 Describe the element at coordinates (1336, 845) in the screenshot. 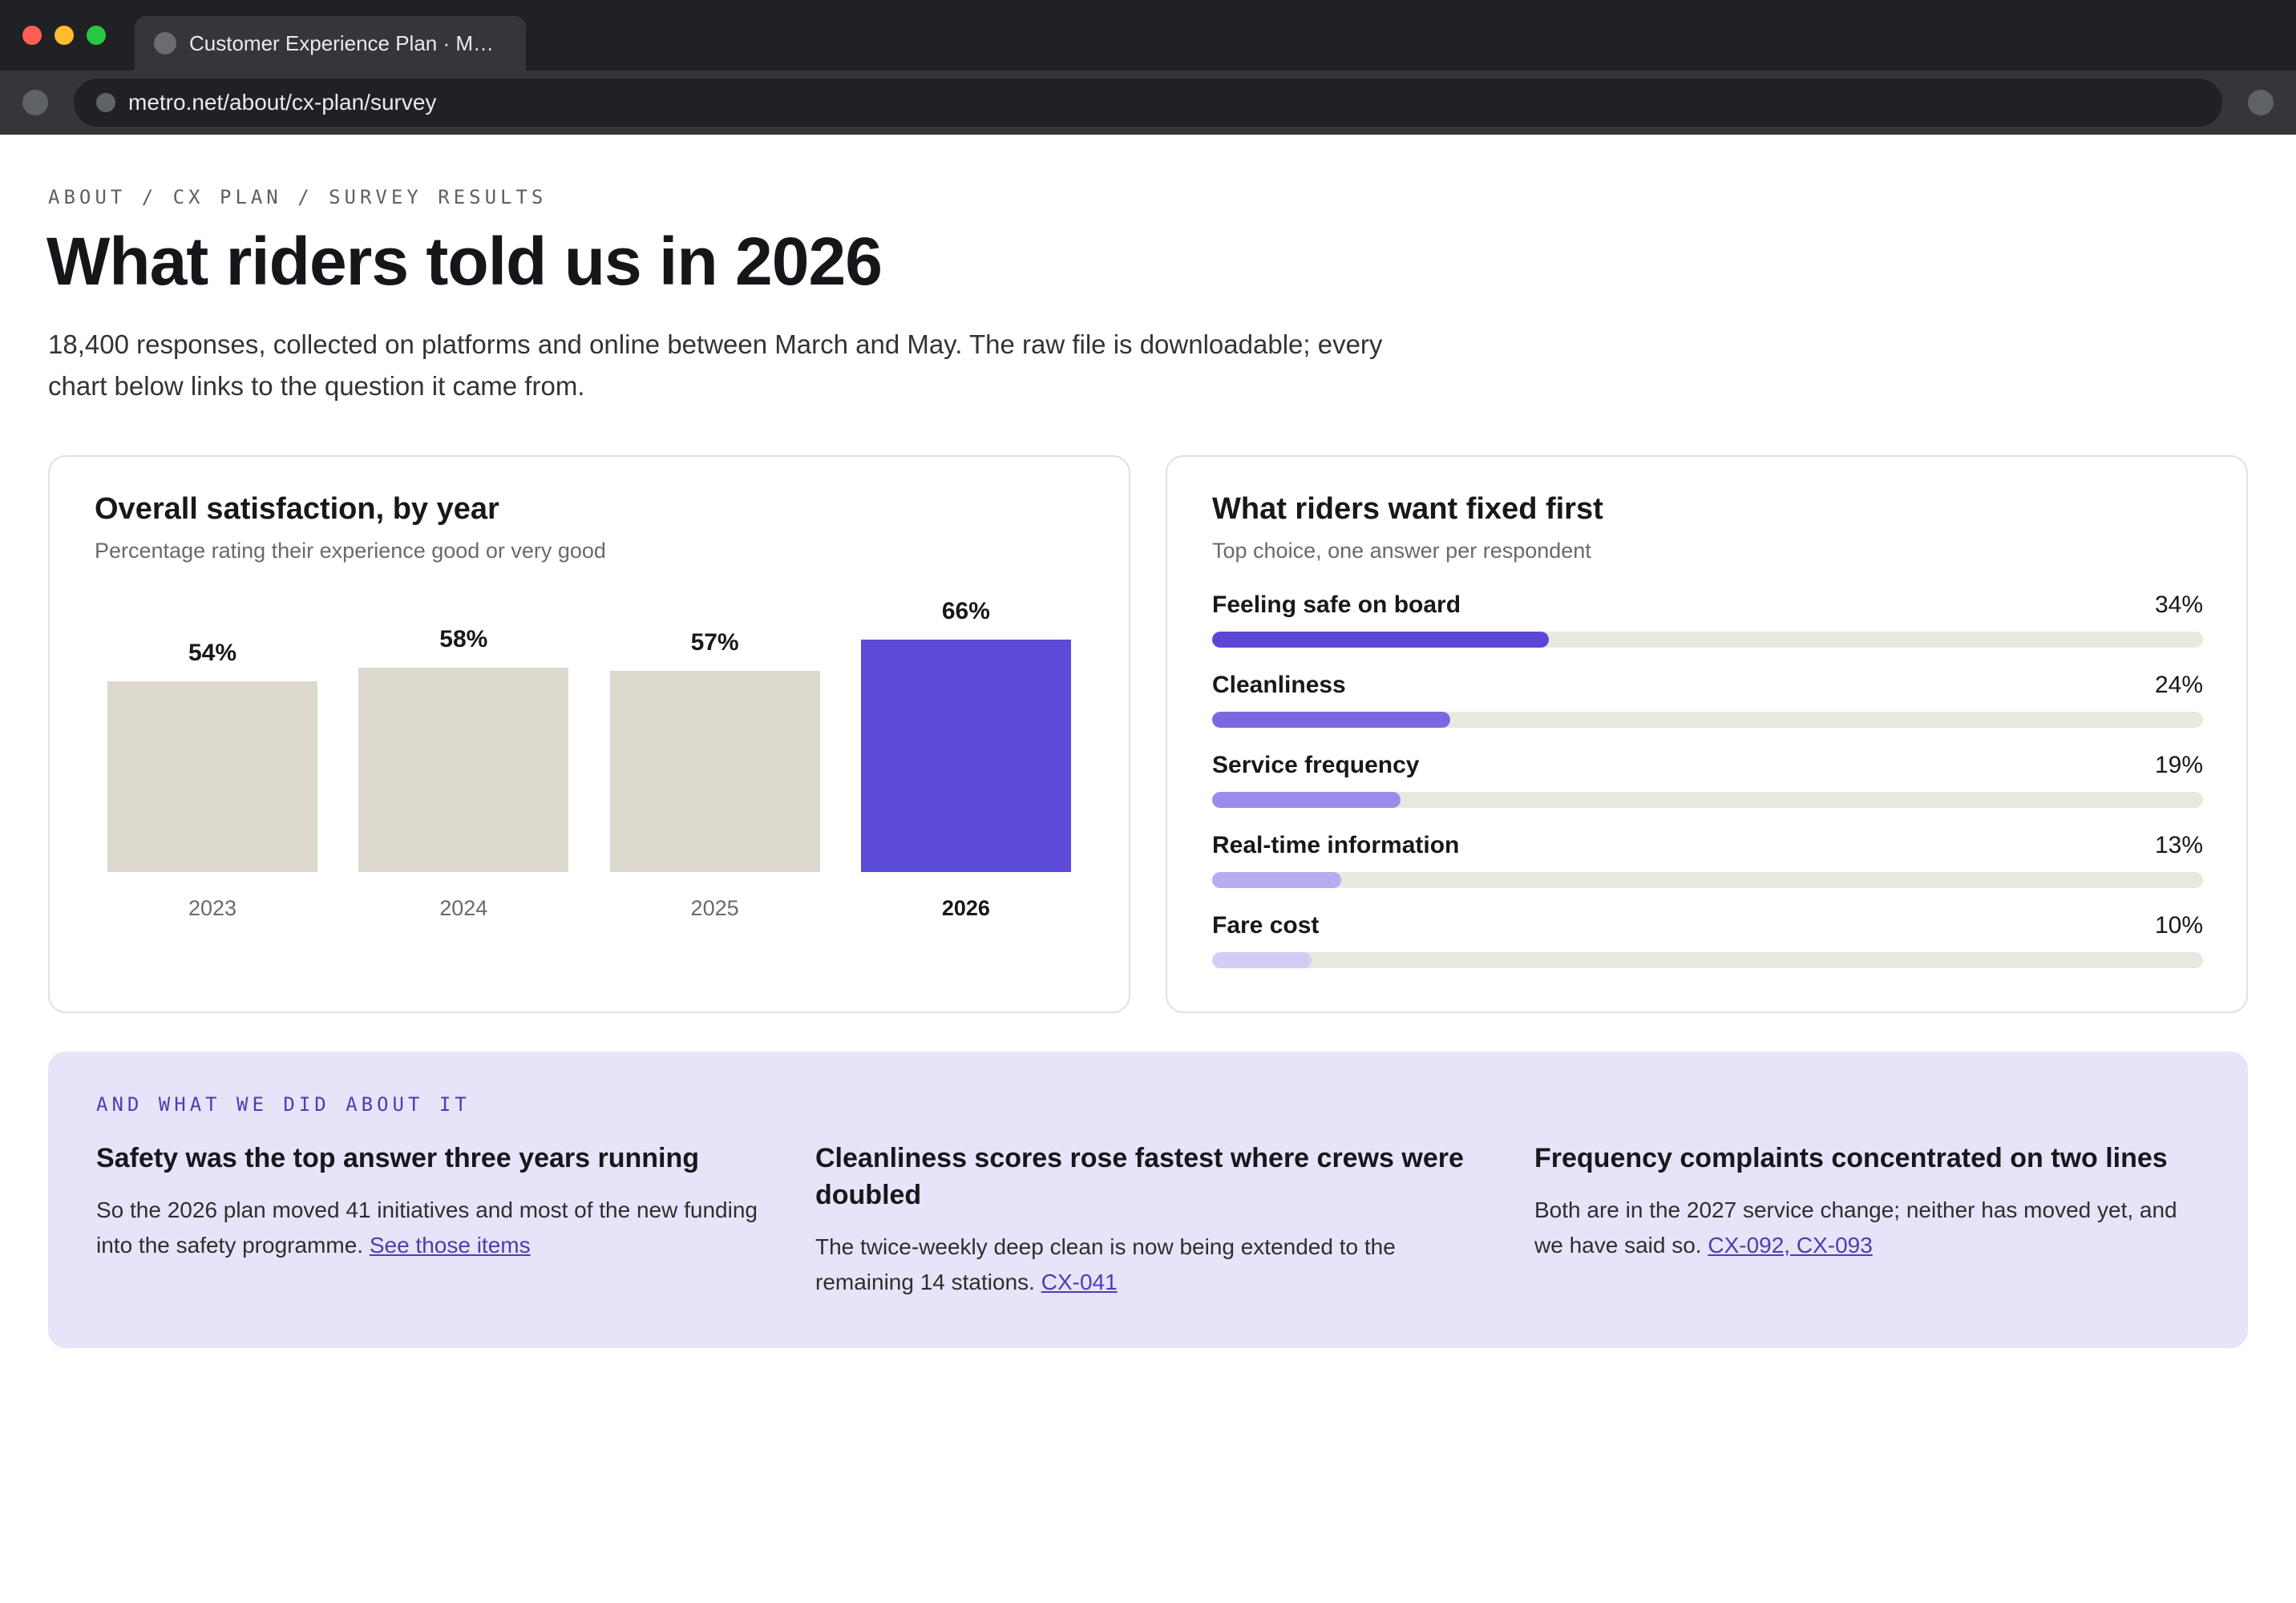

I see `priority-label: Real-time information` at that location.